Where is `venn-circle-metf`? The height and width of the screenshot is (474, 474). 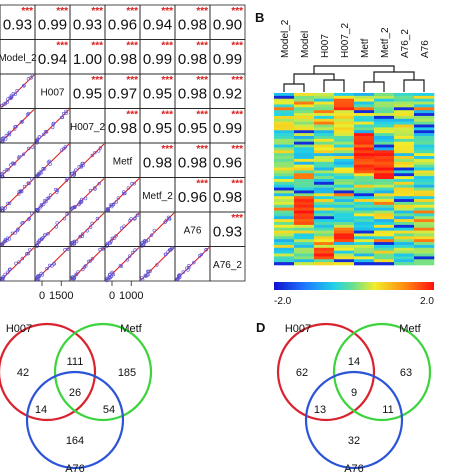 venn-circle-metf is located at coordinates (382, 372).